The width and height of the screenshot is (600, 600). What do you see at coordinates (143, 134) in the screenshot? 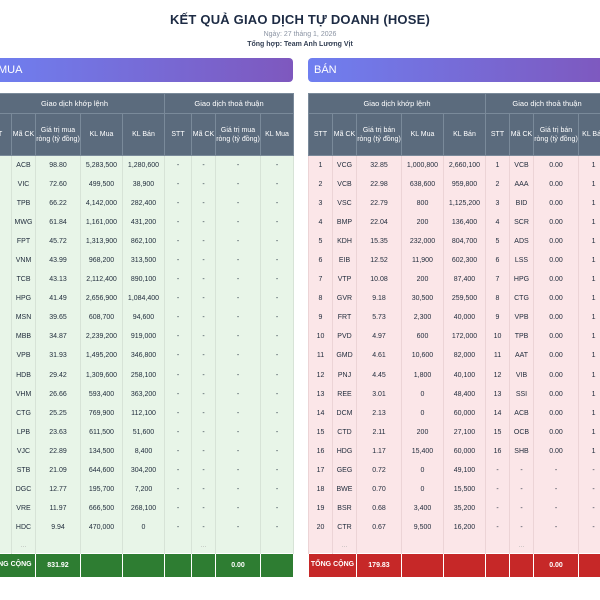
I see `buy-col-vol-sell: KL Bán` at bounding box center [143, 134].